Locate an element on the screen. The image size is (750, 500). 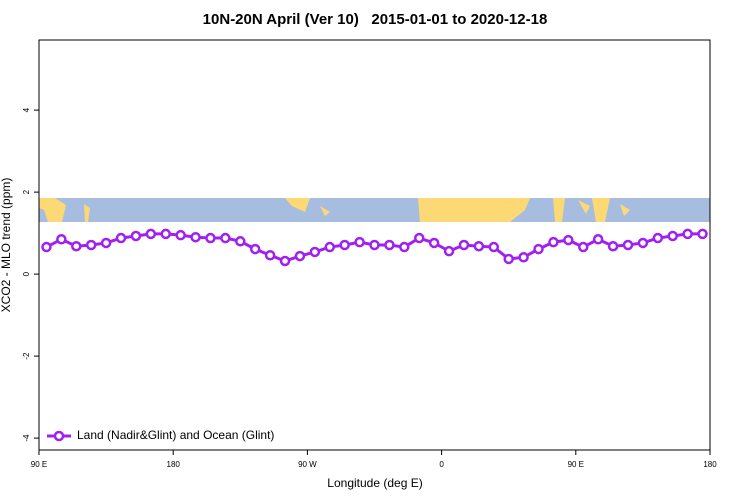
legend-marker is located at coordinates (59, 436).